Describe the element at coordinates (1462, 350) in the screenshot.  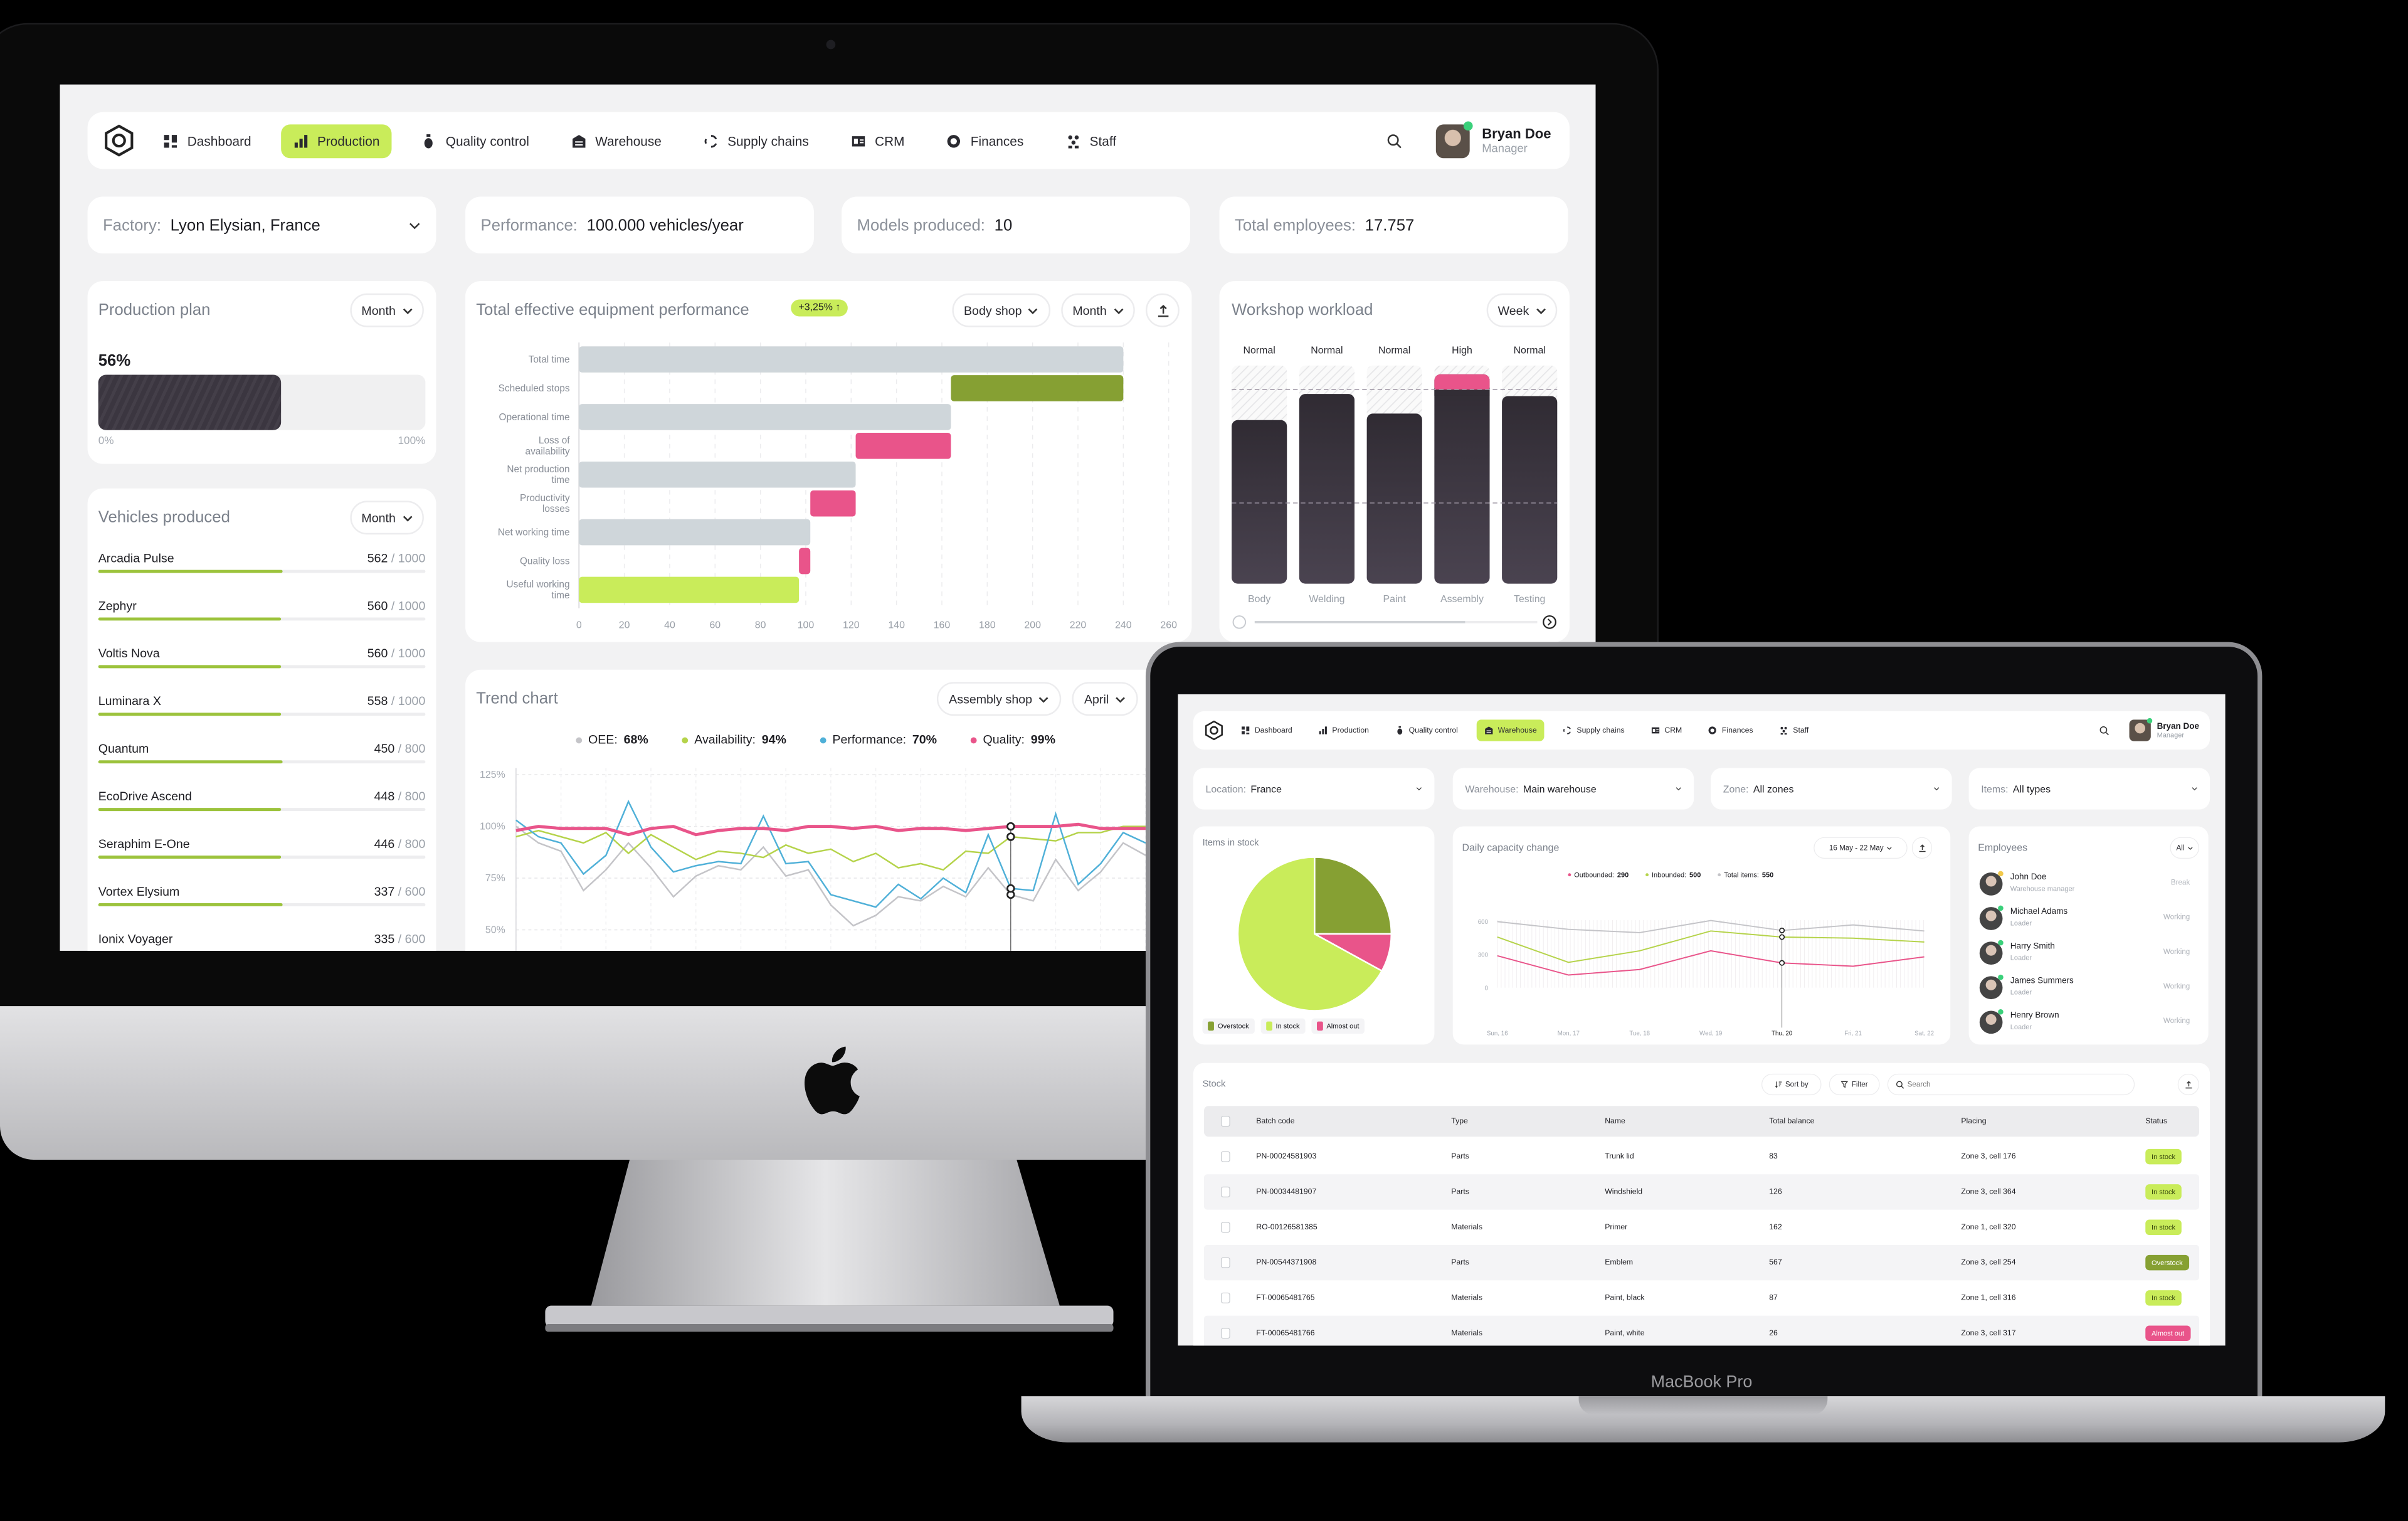
I see `workload-status-label: High` at that location.